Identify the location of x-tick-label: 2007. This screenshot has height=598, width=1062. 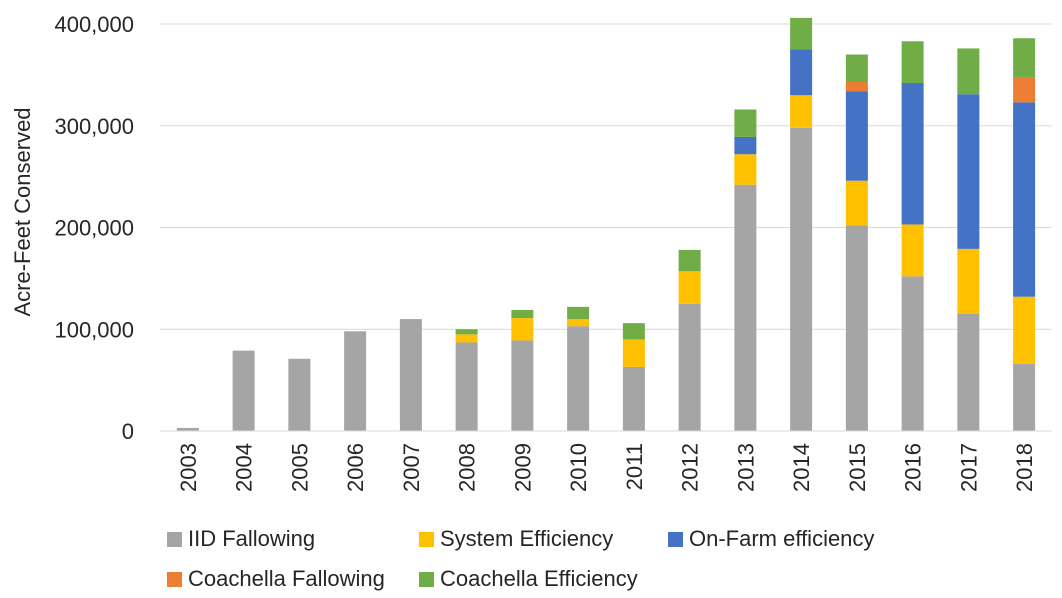
(411, 467).